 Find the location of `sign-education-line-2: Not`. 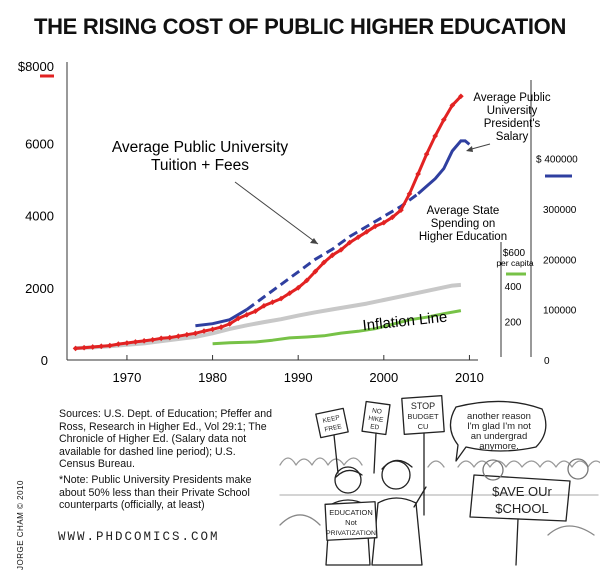

sign-education-line-2: Not is located at coordinates (351, 522).